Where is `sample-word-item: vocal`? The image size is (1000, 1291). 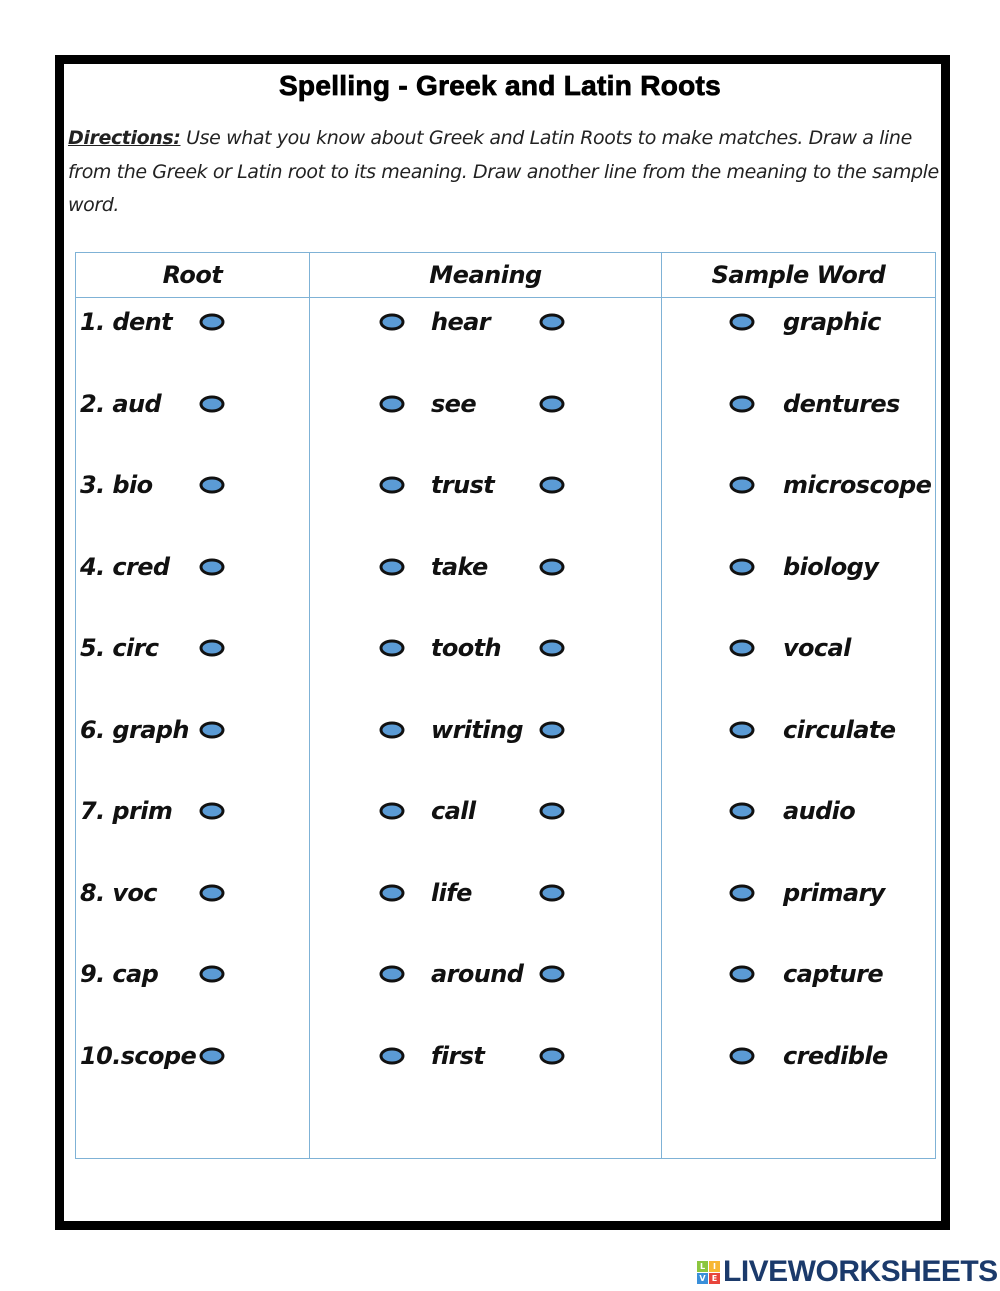
sample-word-item: vocal is located at coordinates (817, 648).